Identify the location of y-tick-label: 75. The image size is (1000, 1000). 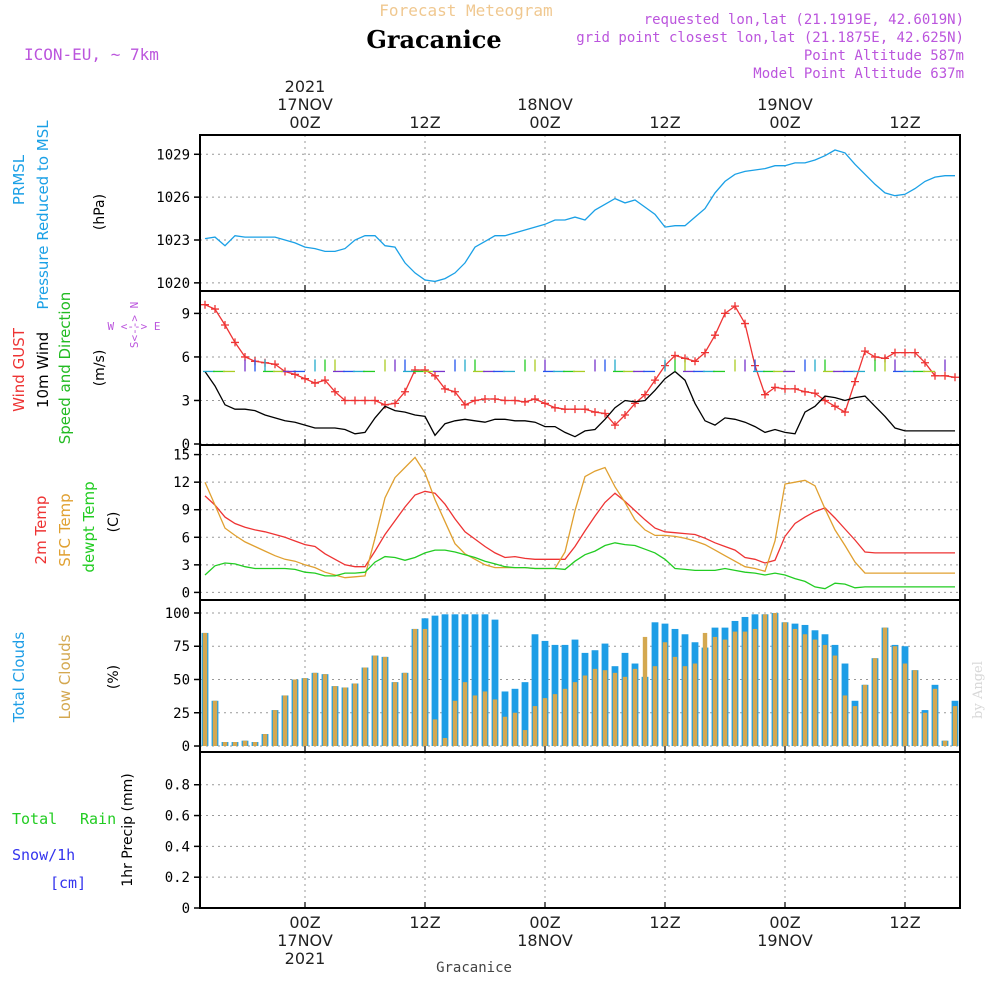
(181, 647).